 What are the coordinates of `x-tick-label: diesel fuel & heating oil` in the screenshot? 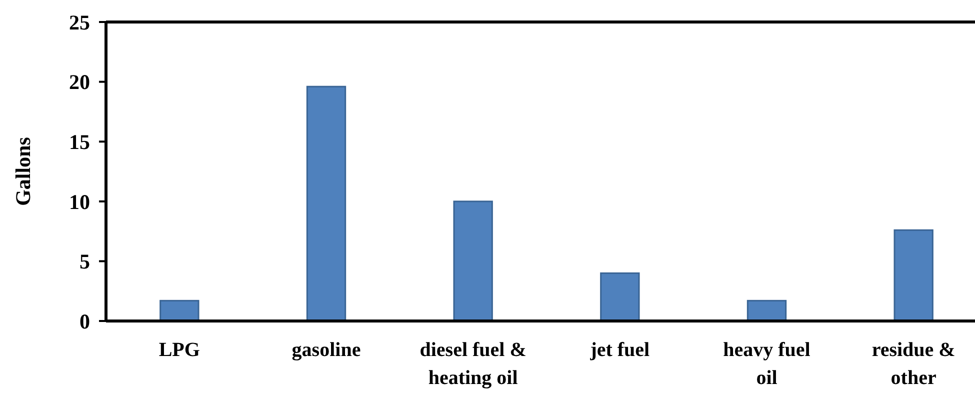 It's located at (473, 364).